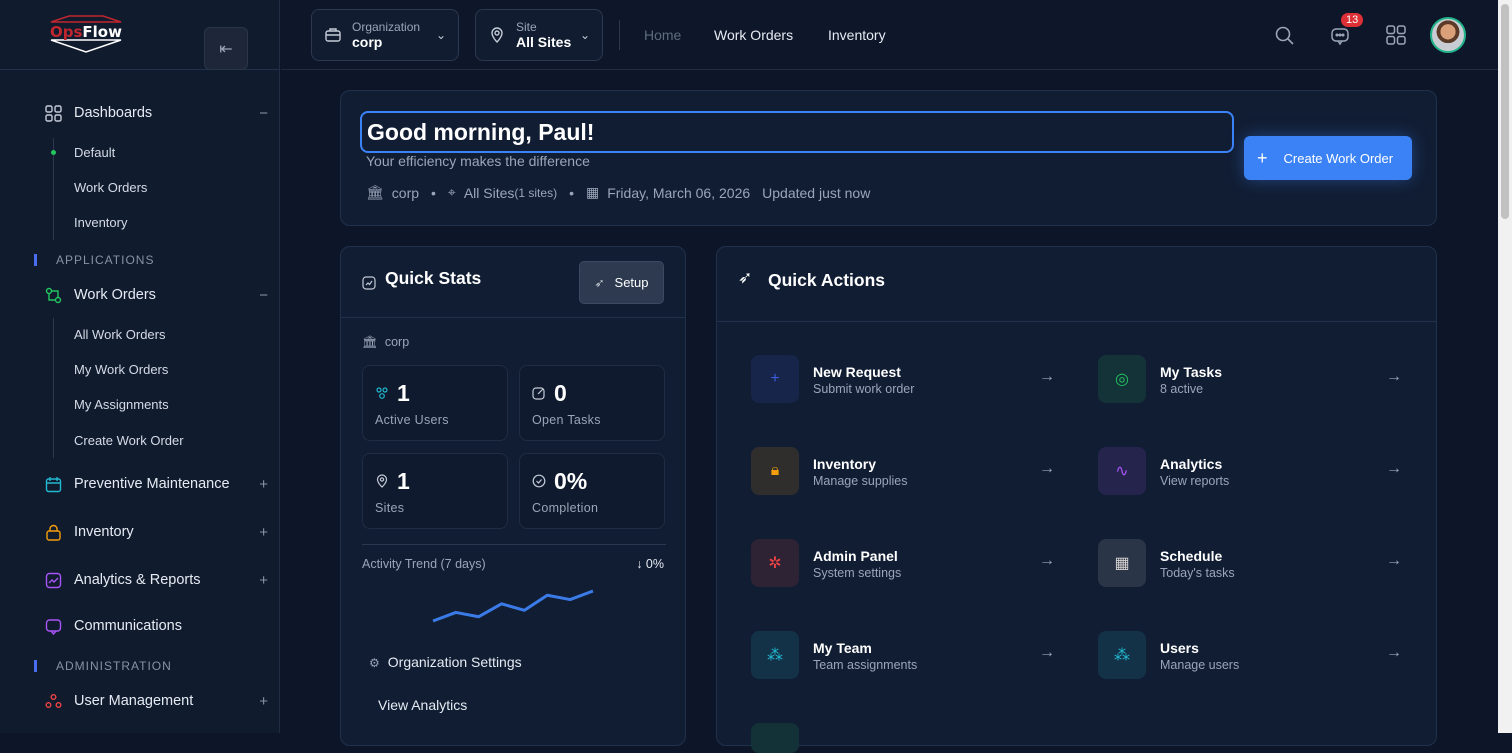  I want to click on search-icon, so click(1284, 35).